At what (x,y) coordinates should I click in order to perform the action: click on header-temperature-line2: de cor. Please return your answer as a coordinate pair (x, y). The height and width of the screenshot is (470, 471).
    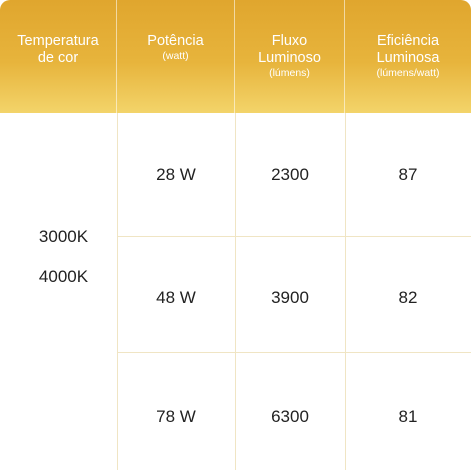
    Looking at the image, I should click on (58, 58).